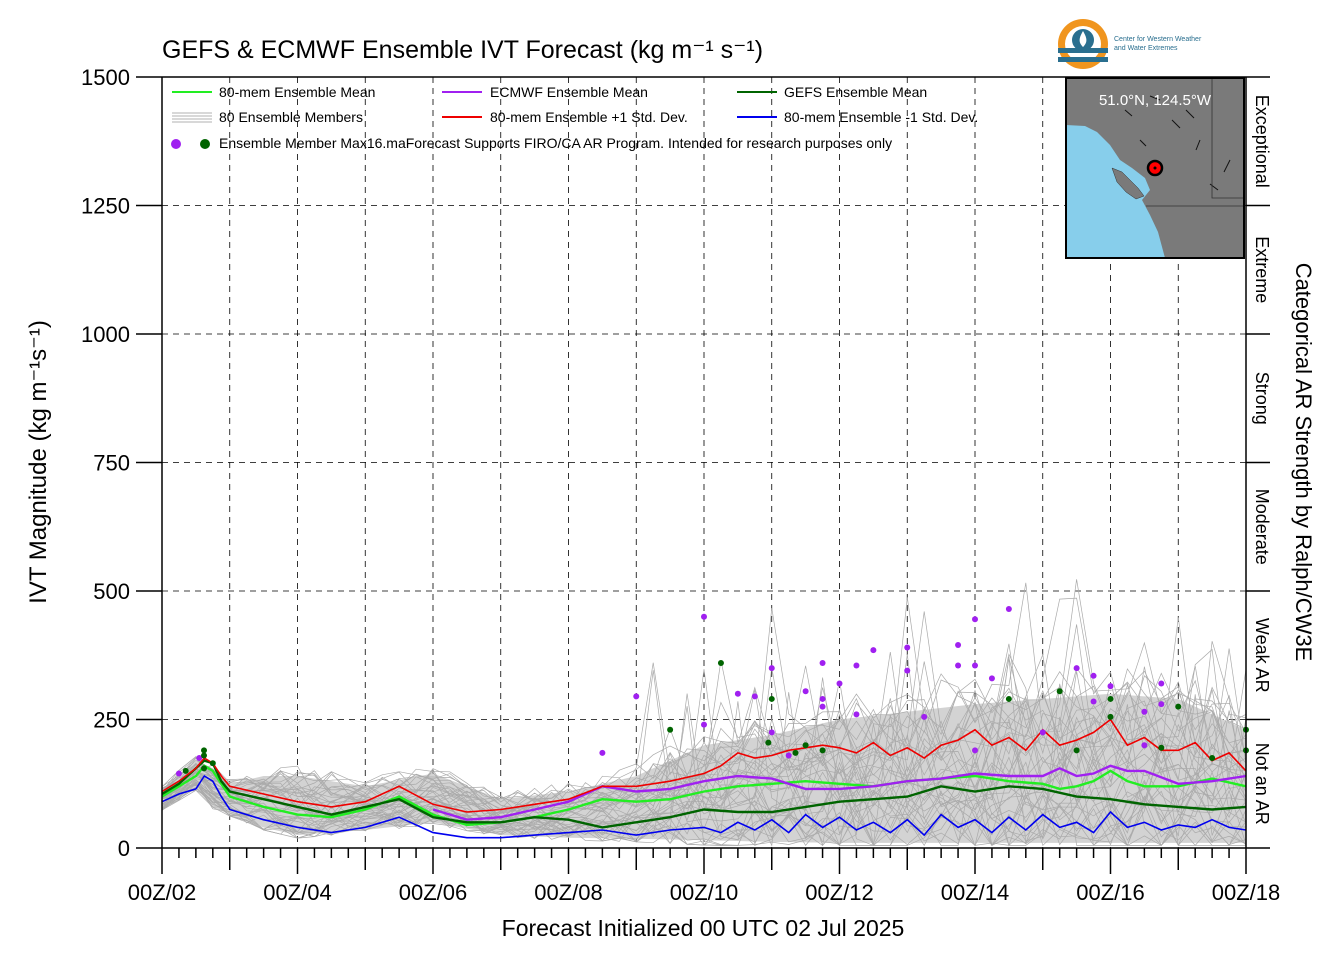 The image size is (1336, 962). I want to click on map-border, so click(1227, 138).